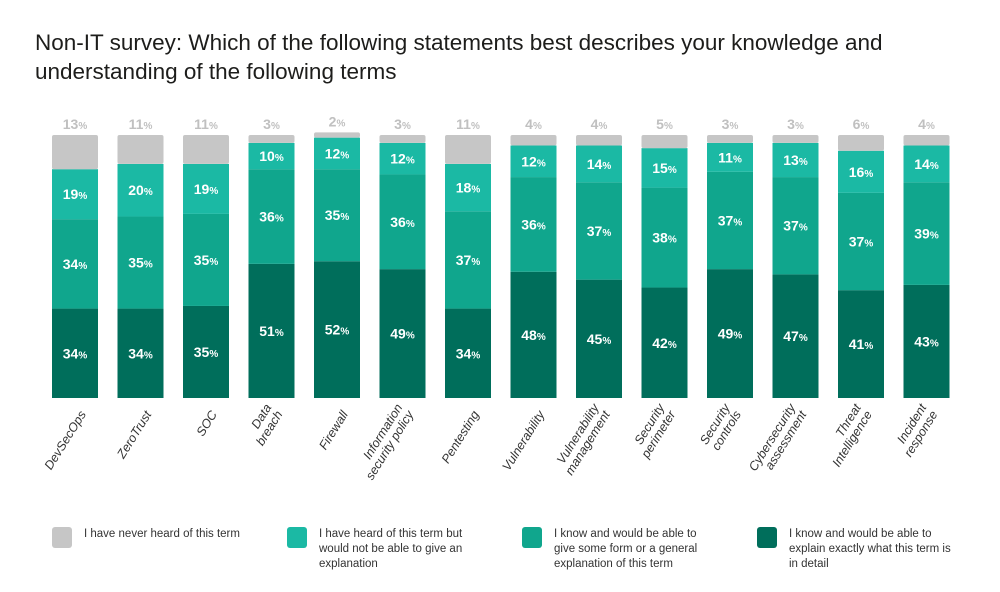 This screenshot has width=1000, height=592. What do you see at coordinates (599, 339) in the screenshot?
I see `data-label: 45%` at bounding box center [599, 339].